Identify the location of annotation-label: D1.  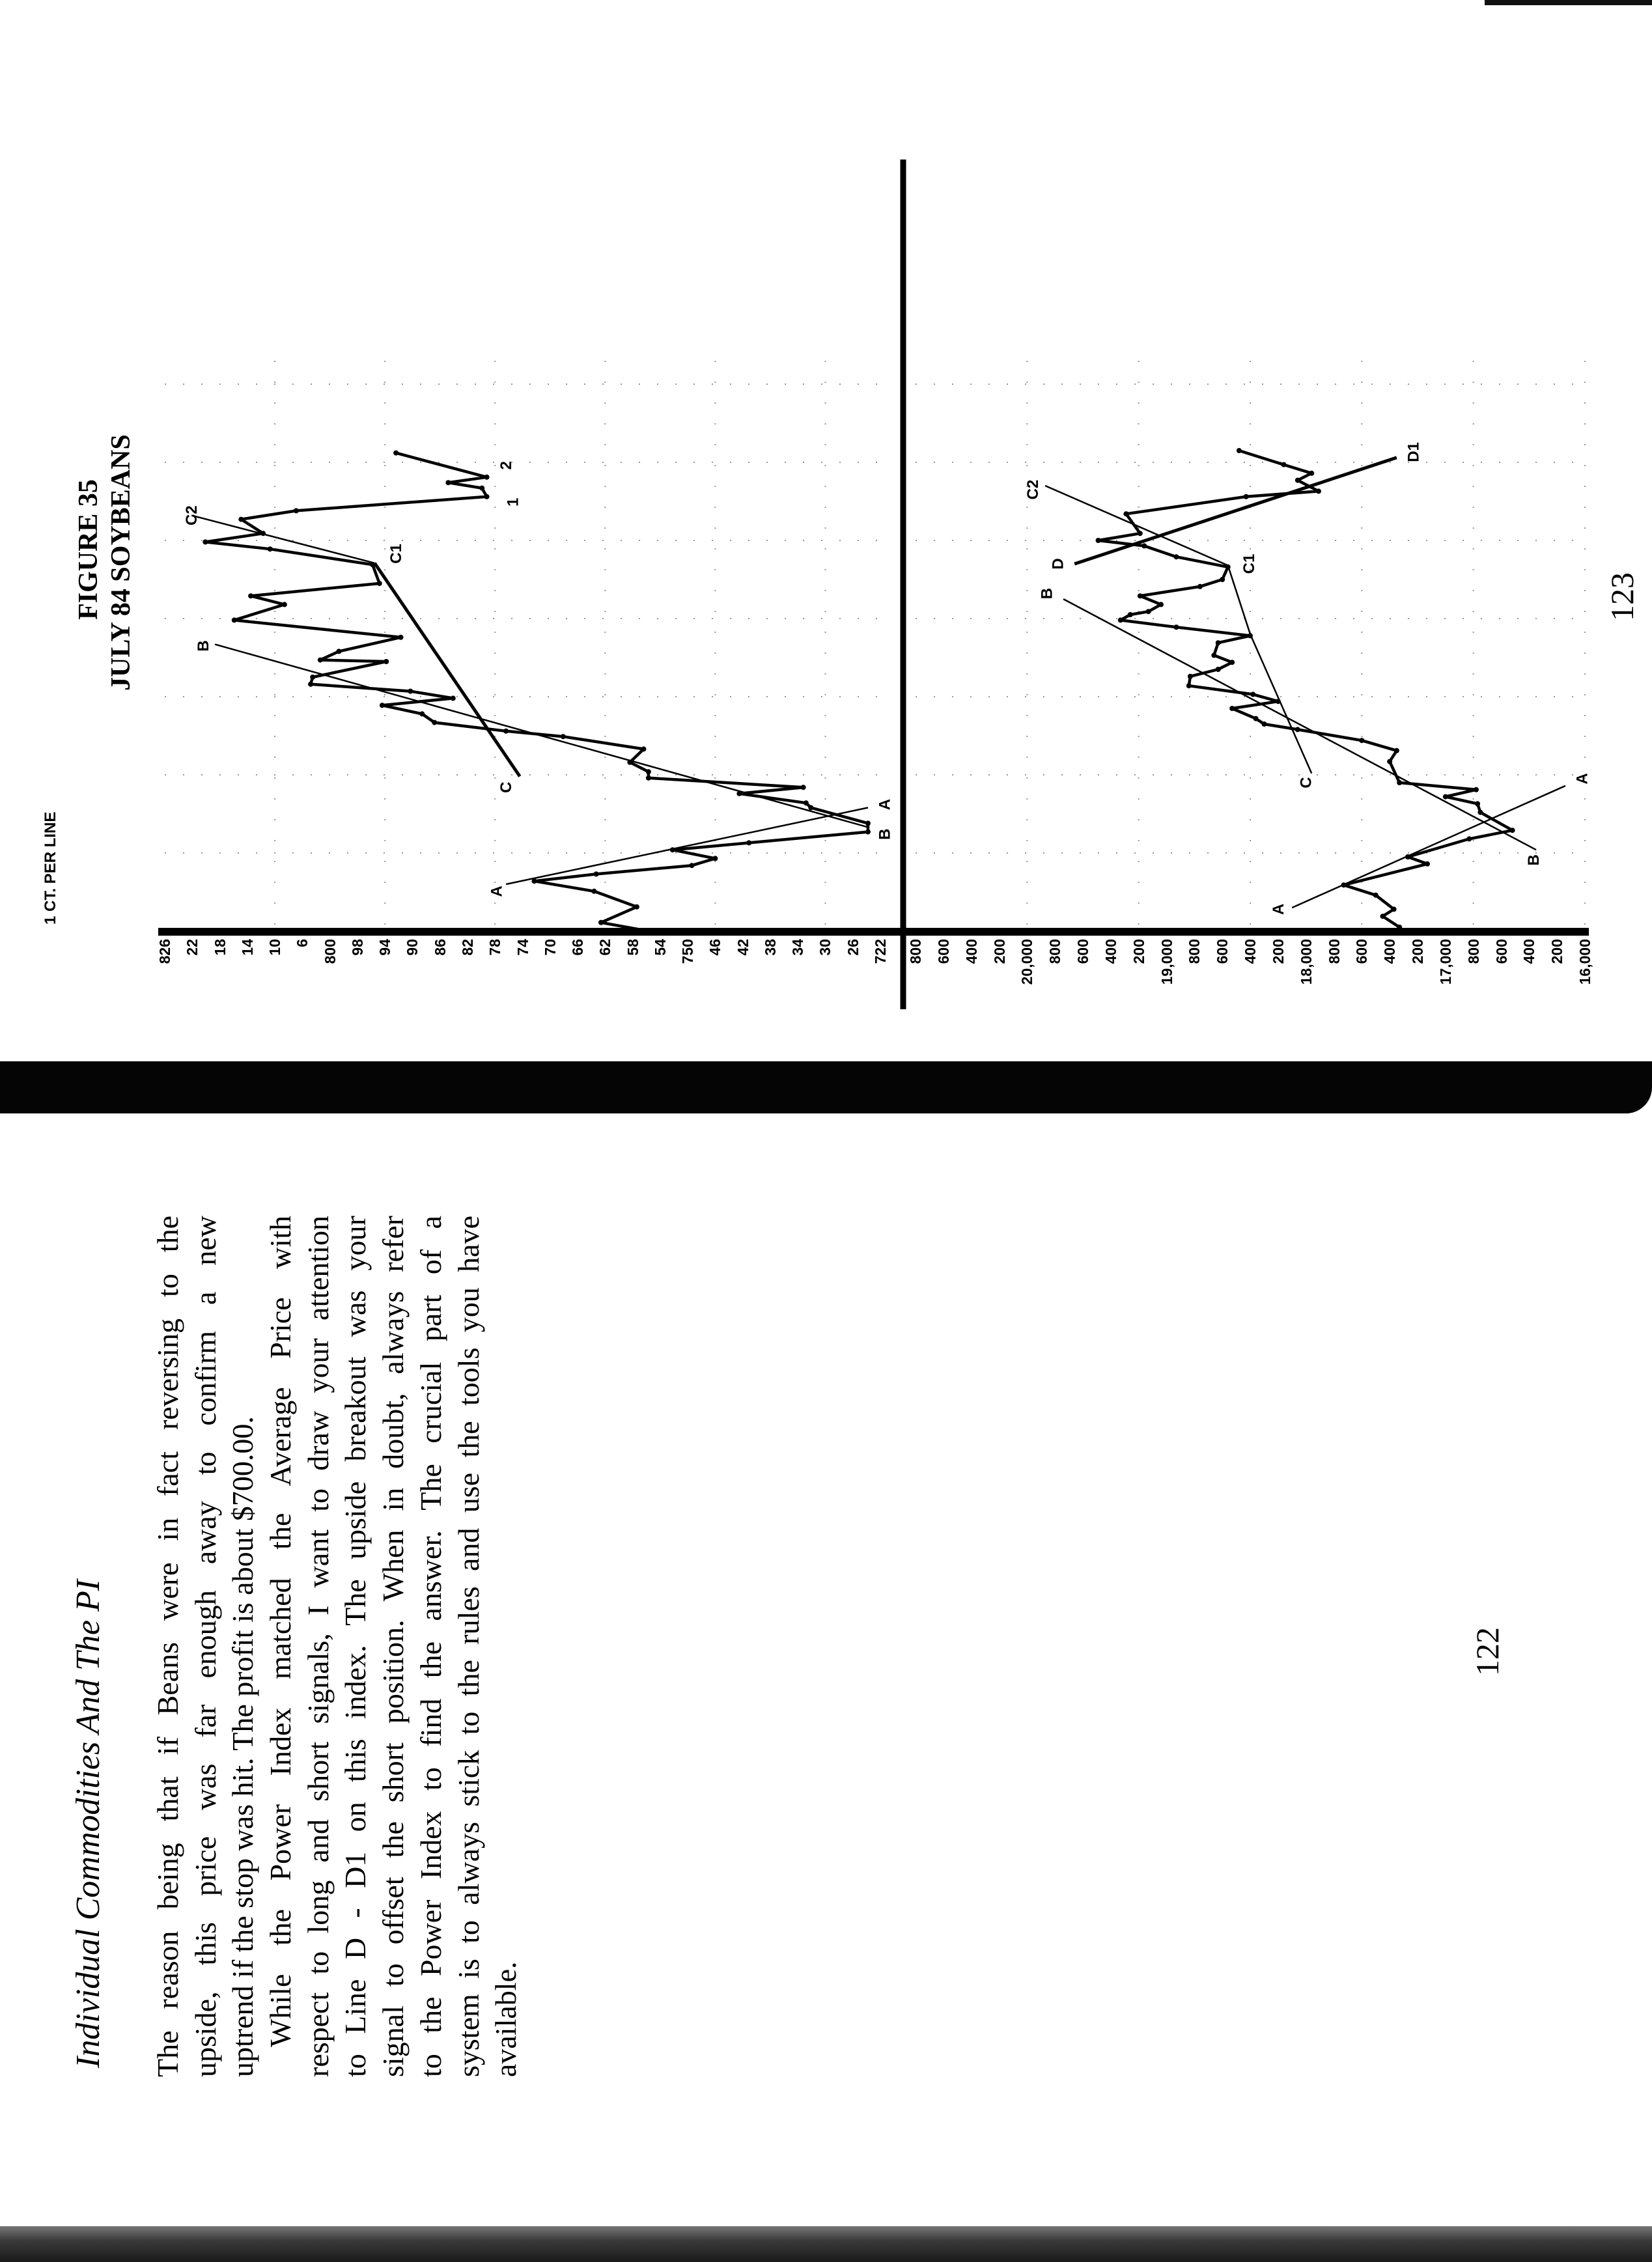
(1414, 452).